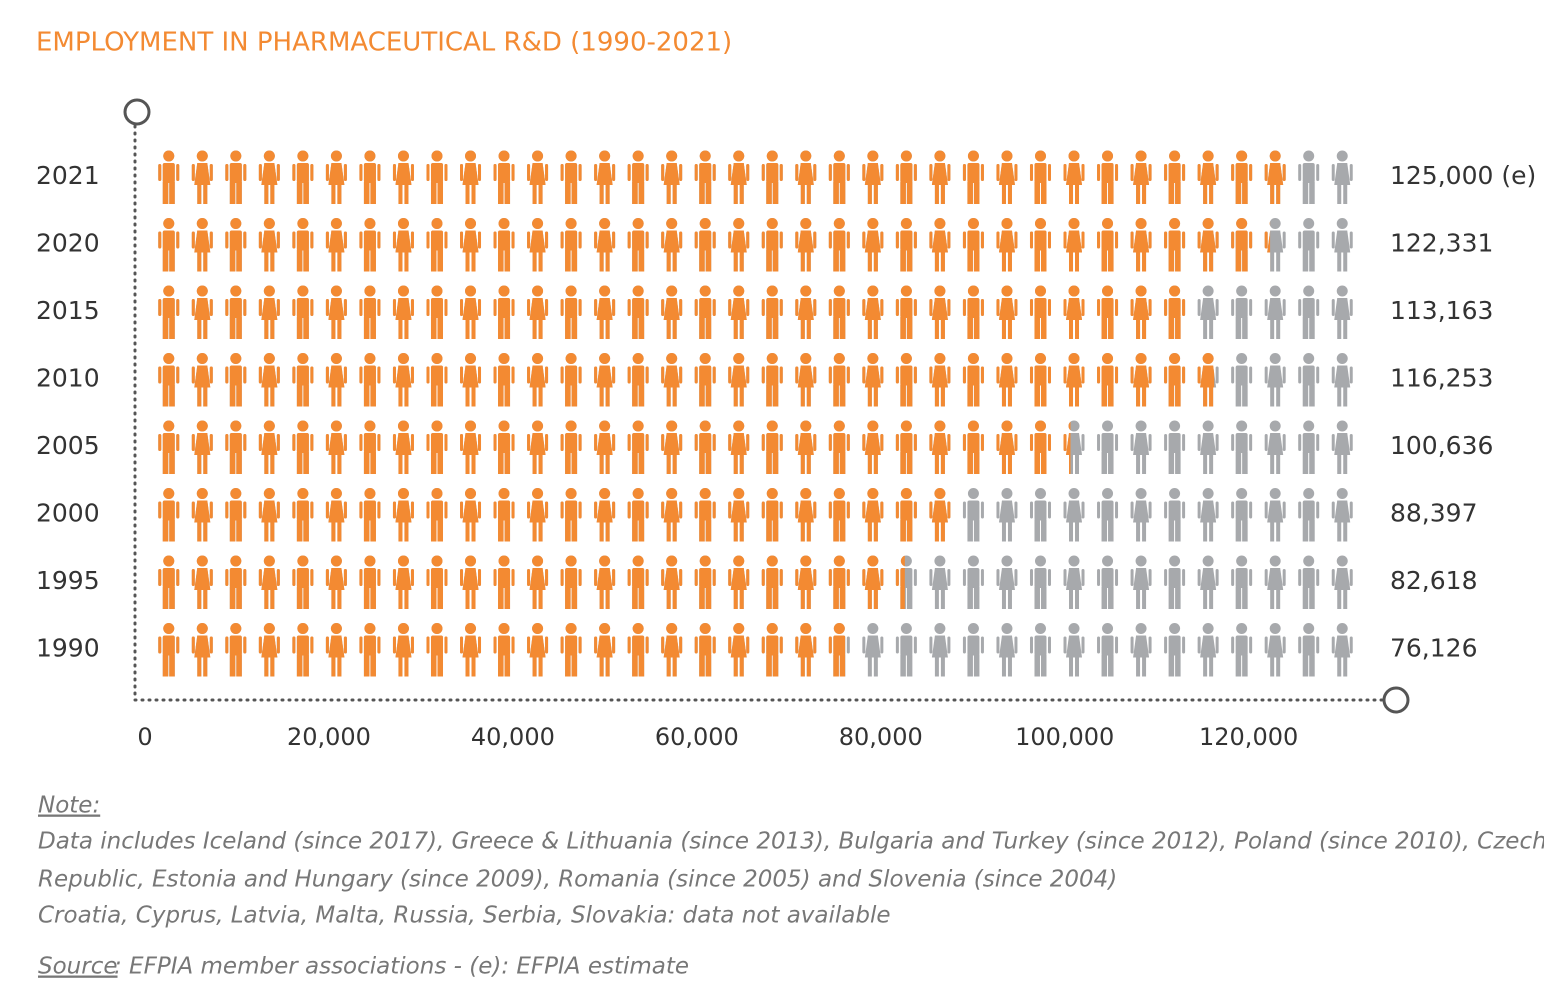  What do you see at coordinates (1433, 513) in the screenshot?
I see `value-label: 88,397` at bounding box center [1433, 513].